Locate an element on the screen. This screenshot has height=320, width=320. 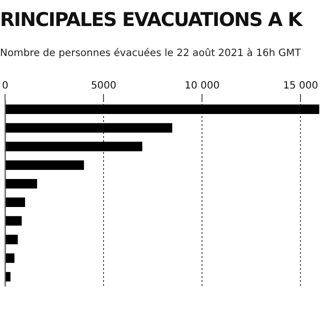
x-tick-label: 15 000 is located at coordinates (300, 86).